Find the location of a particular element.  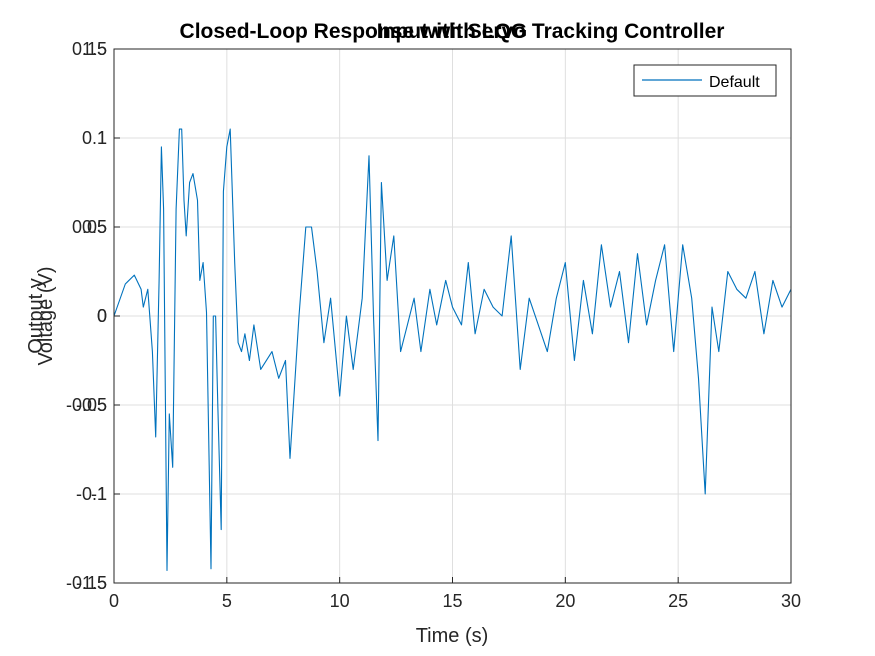

legend-label-default: Default is located at coordinates (734, 82).